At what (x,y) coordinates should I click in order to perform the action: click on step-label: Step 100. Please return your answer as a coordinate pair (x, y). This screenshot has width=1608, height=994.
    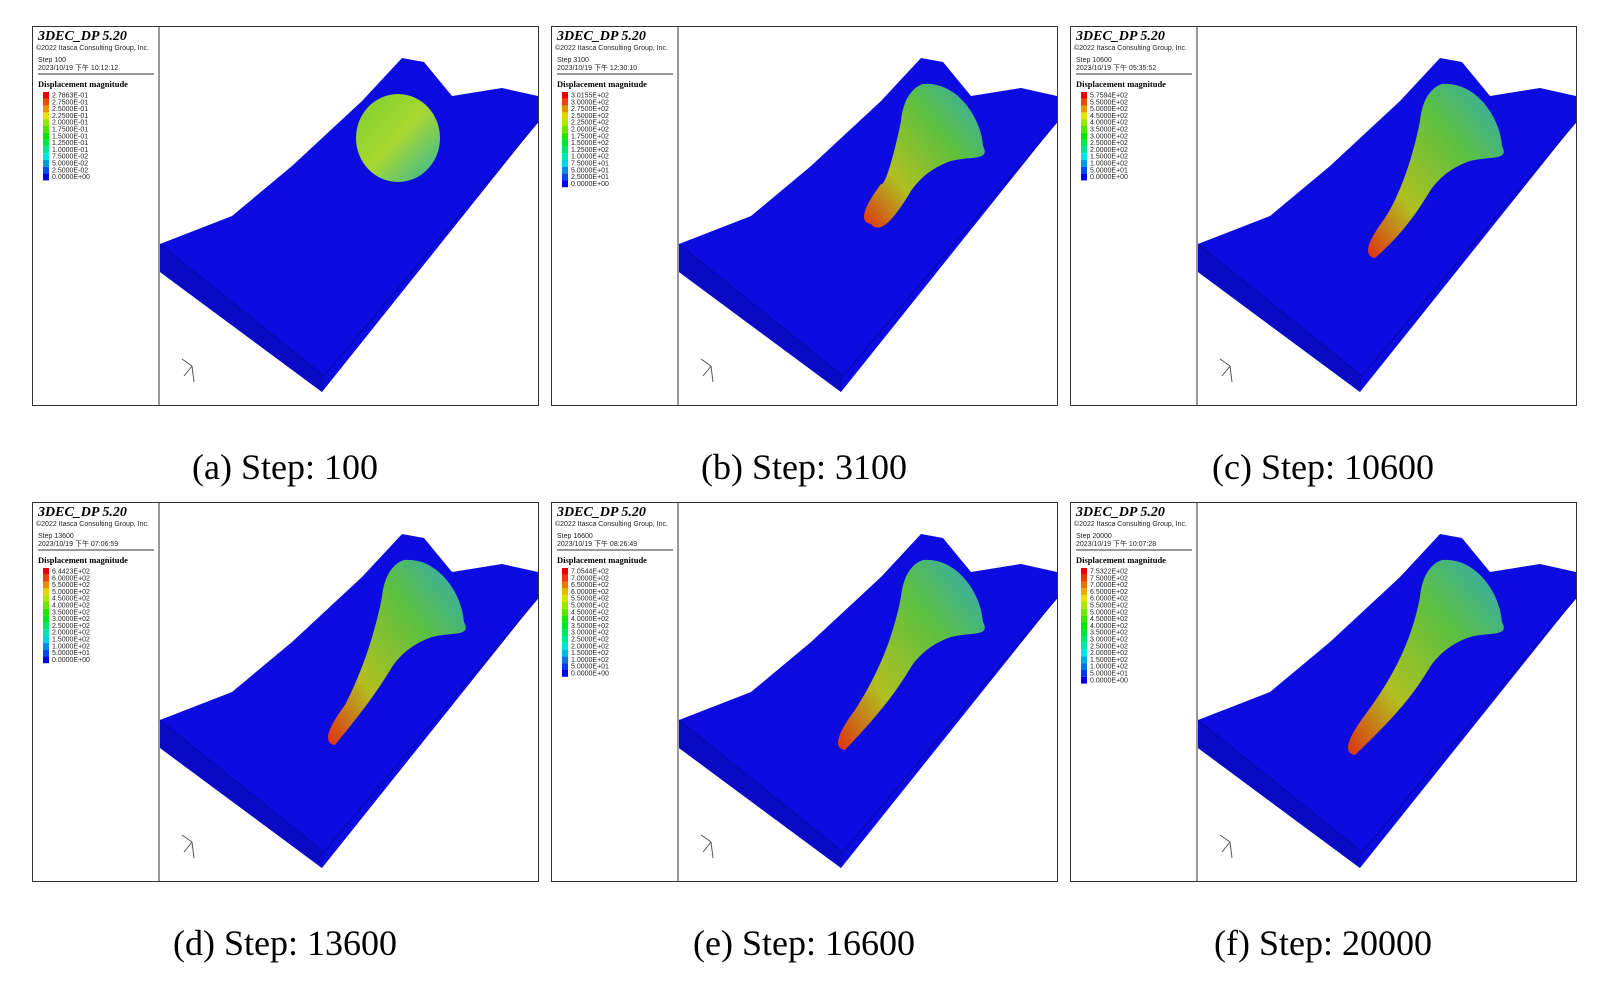
    Looking at the image, I should click on (52, 60).